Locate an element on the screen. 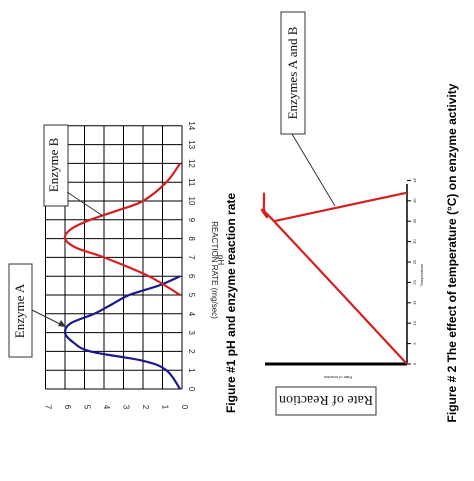 This screenshot has width=474, height=481. rate-of-reaction-box: Rate of Reaction is located at coordinates (326, 401).